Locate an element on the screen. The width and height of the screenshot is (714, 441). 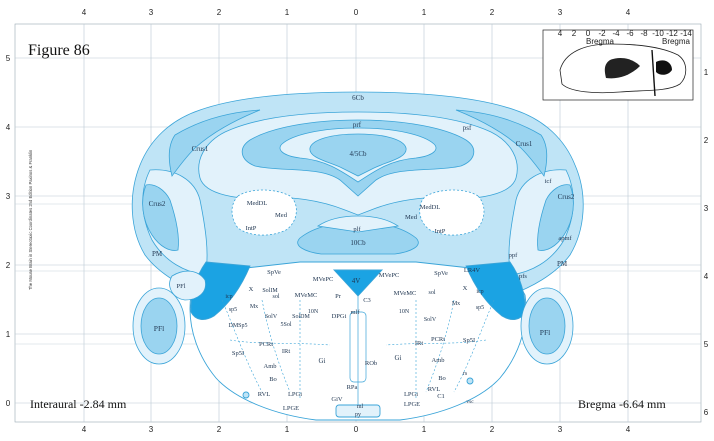
label-sp5i-r: Sp5I is located at coordinates (469, 340).